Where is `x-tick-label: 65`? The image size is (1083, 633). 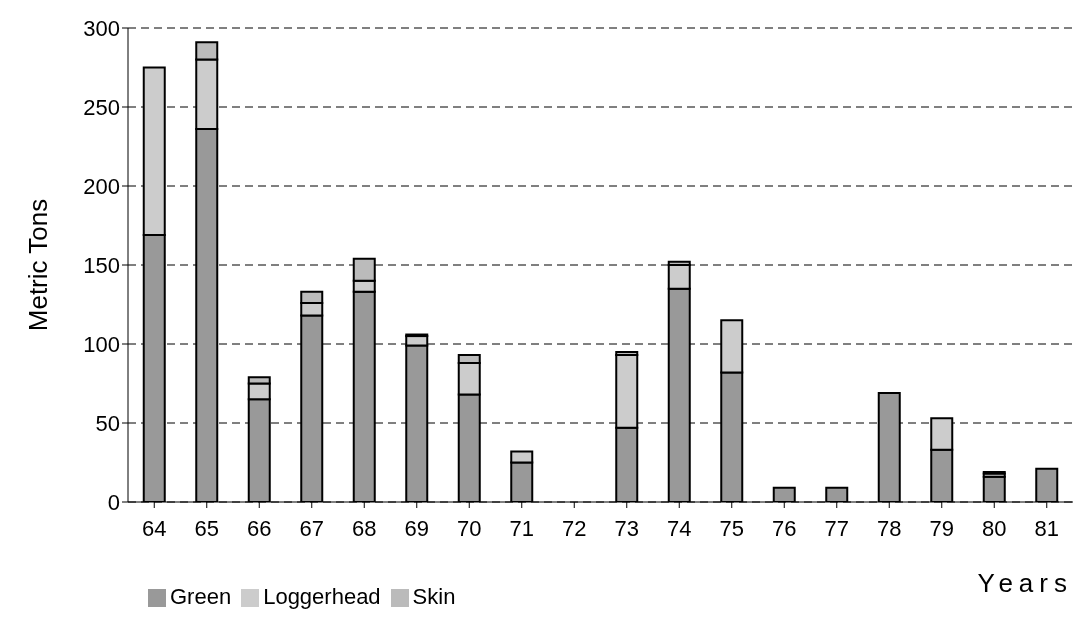
x-tick-label: 65 is located at coordinates (206, 528).